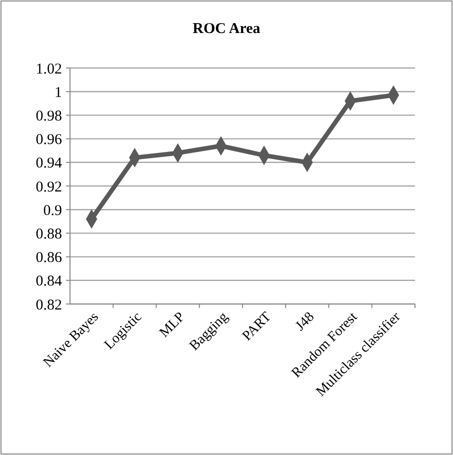 The width and height of the screenshot is (453, 455). What do you see at coordinates (49, 258) in the screenshot?
I see `y-tick-label: 0.86` at bounding box center [49, 258].